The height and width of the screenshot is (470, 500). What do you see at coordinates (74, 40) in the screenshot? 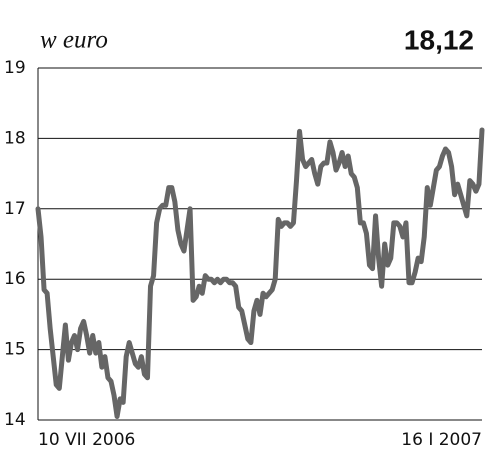
I see `chart-title: w euro` at bounding box center [74, 40].